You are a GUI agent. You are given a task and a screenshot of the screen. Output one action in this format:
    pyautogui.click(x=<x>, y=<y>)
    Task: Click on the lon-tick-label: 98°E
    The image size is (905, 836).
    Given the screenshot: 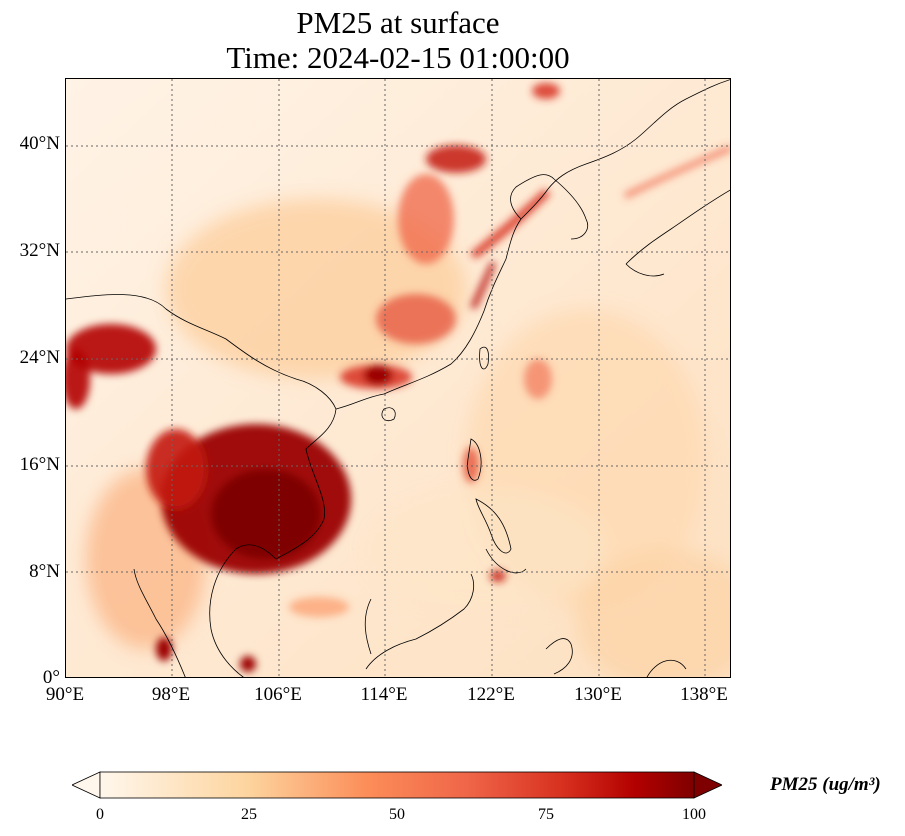 What is the action you would take?
    pyautogui.click(x=171, y=694)
    